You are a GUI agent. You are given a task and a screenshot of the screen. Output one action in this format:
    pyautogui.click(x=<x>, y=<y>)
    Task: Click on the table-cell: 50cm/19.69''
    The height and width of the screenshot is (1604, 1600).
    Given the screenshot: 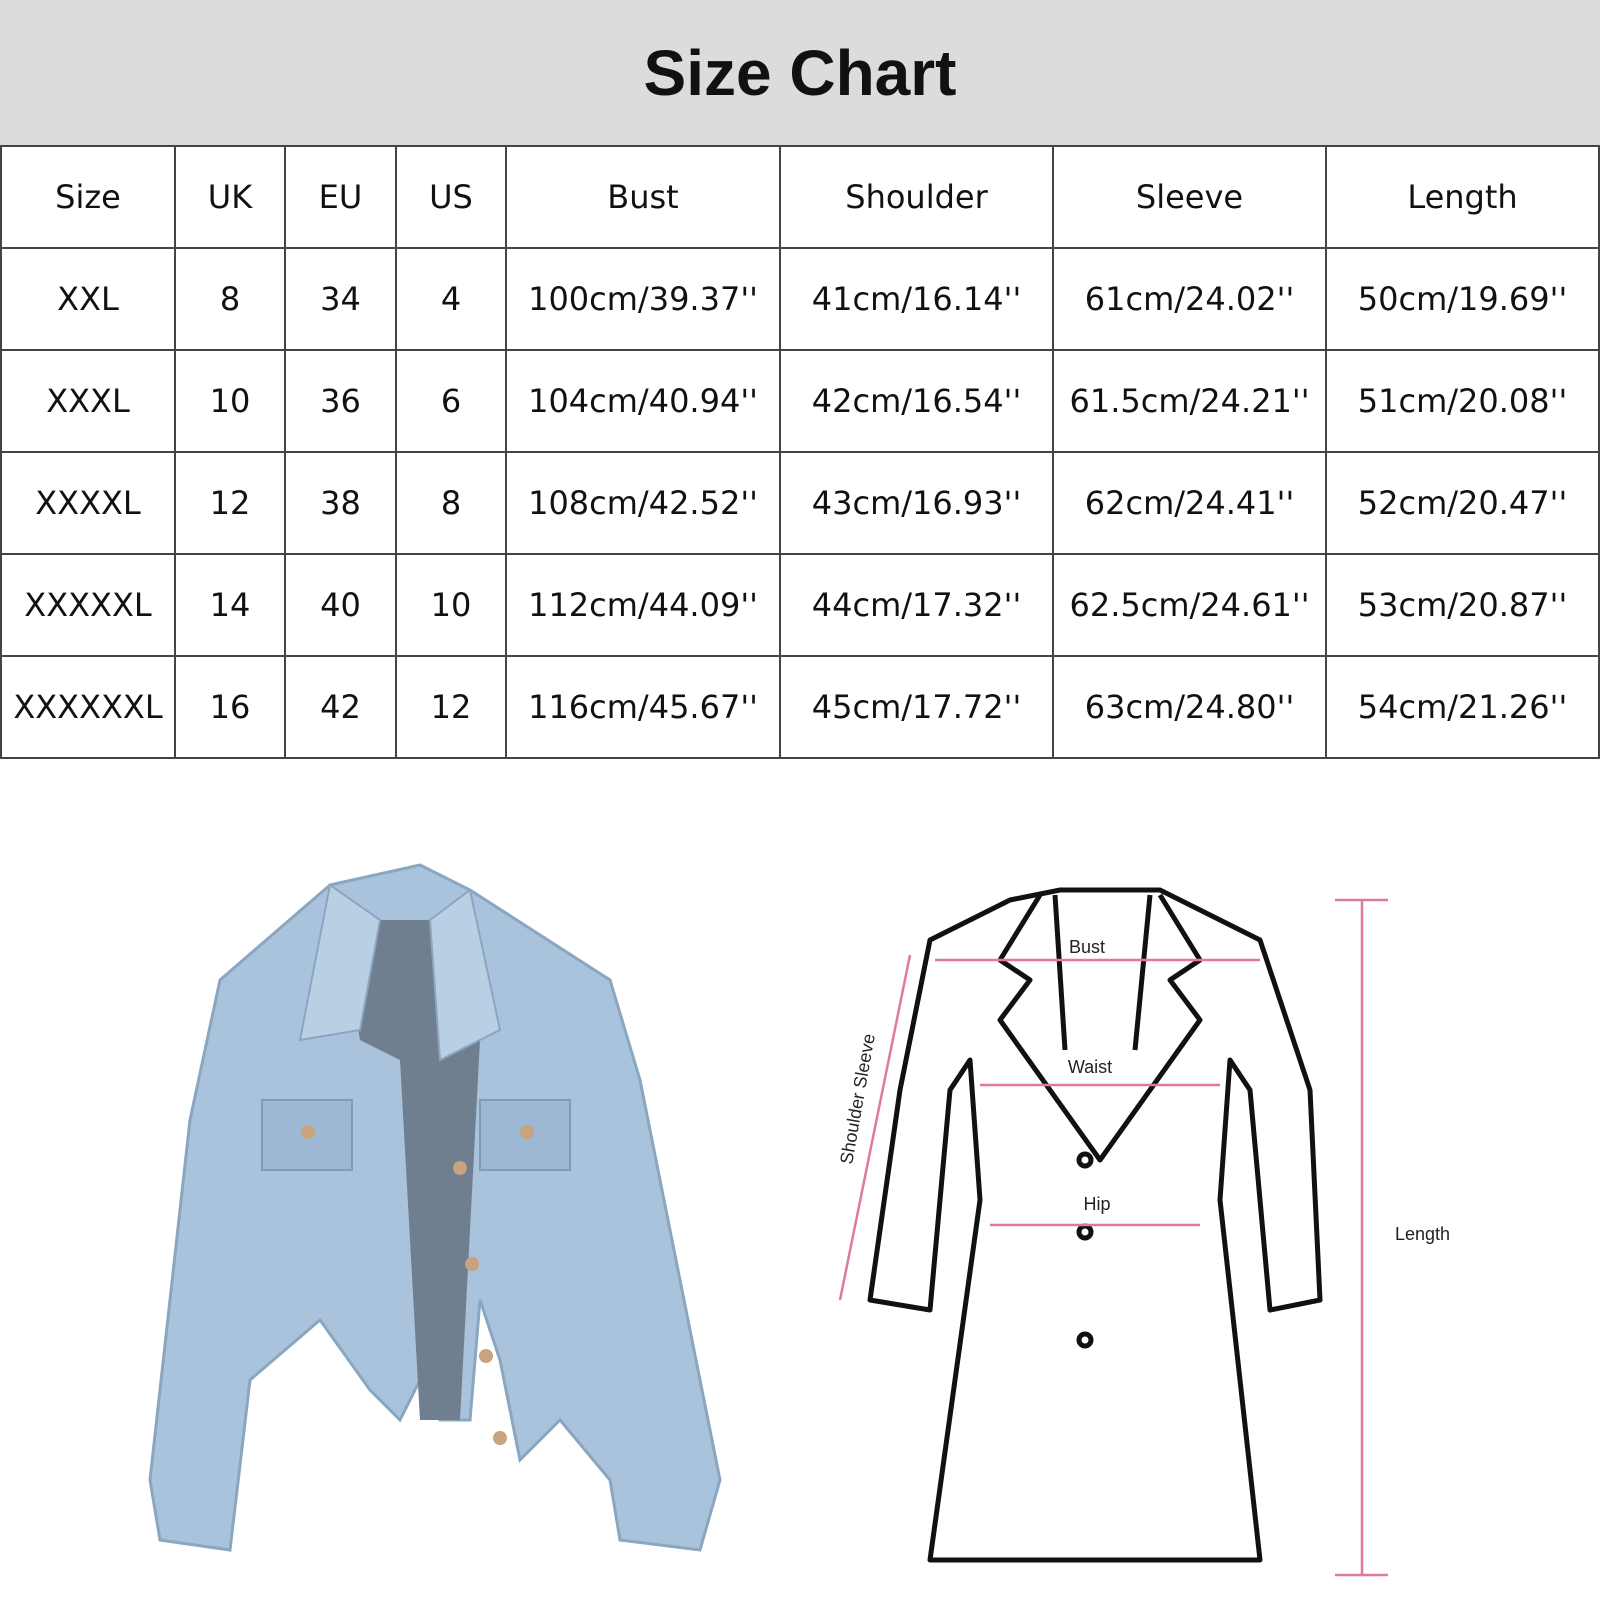 What is the action you would take?
    pyautogui.click(x=1462, y=299)
    